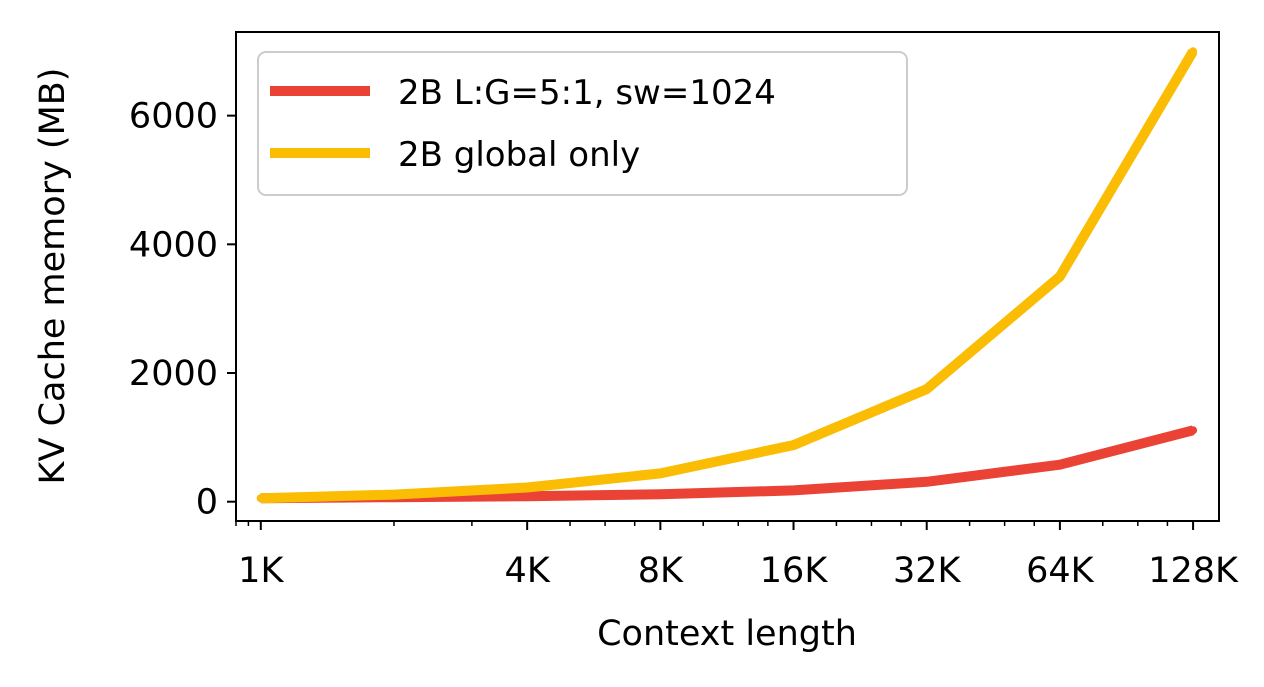 The height and width of the screenshot is (687, 1264). Describe the element at coordinates (207, 503) in the screenshot. I see `y-tick-label: 0` at that location.